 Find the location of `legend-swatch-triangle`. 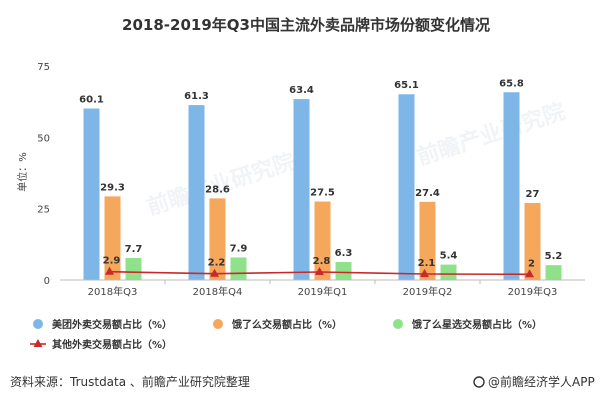

legend-swatch-triangle is located at coordinates (38, 343).